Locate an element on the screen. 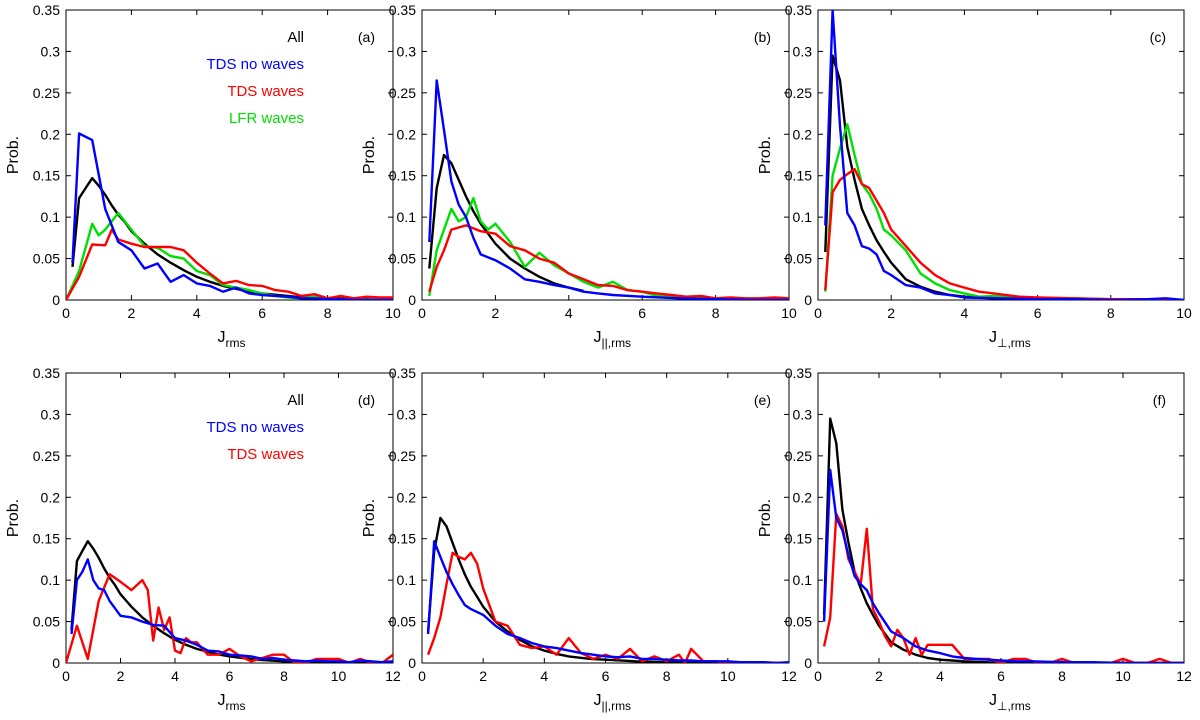  panel-e-xtick-label: 4 is located at coordinates (544, 676).